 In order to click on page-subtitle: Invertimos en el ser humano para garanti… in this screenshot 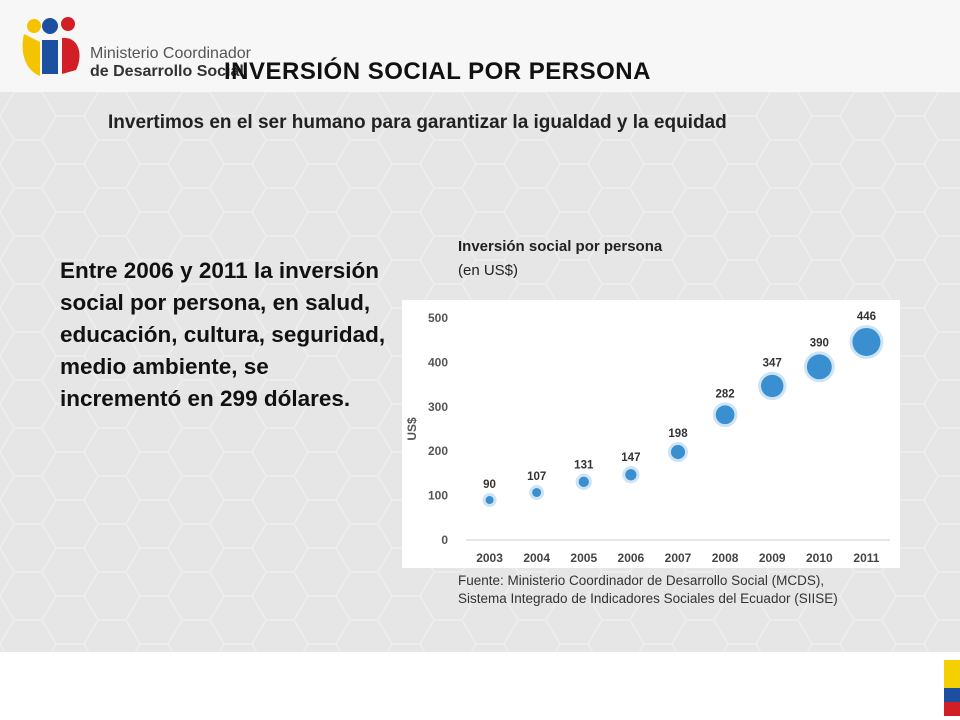, I will do `click(417, 122)`.